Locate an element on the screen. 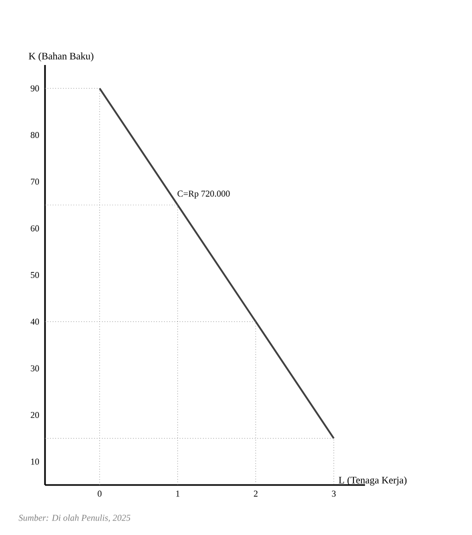 This screenshot has width=472, height=535. y-axis-title: K (Bahan Baku) is located at coordinates (61, 57).